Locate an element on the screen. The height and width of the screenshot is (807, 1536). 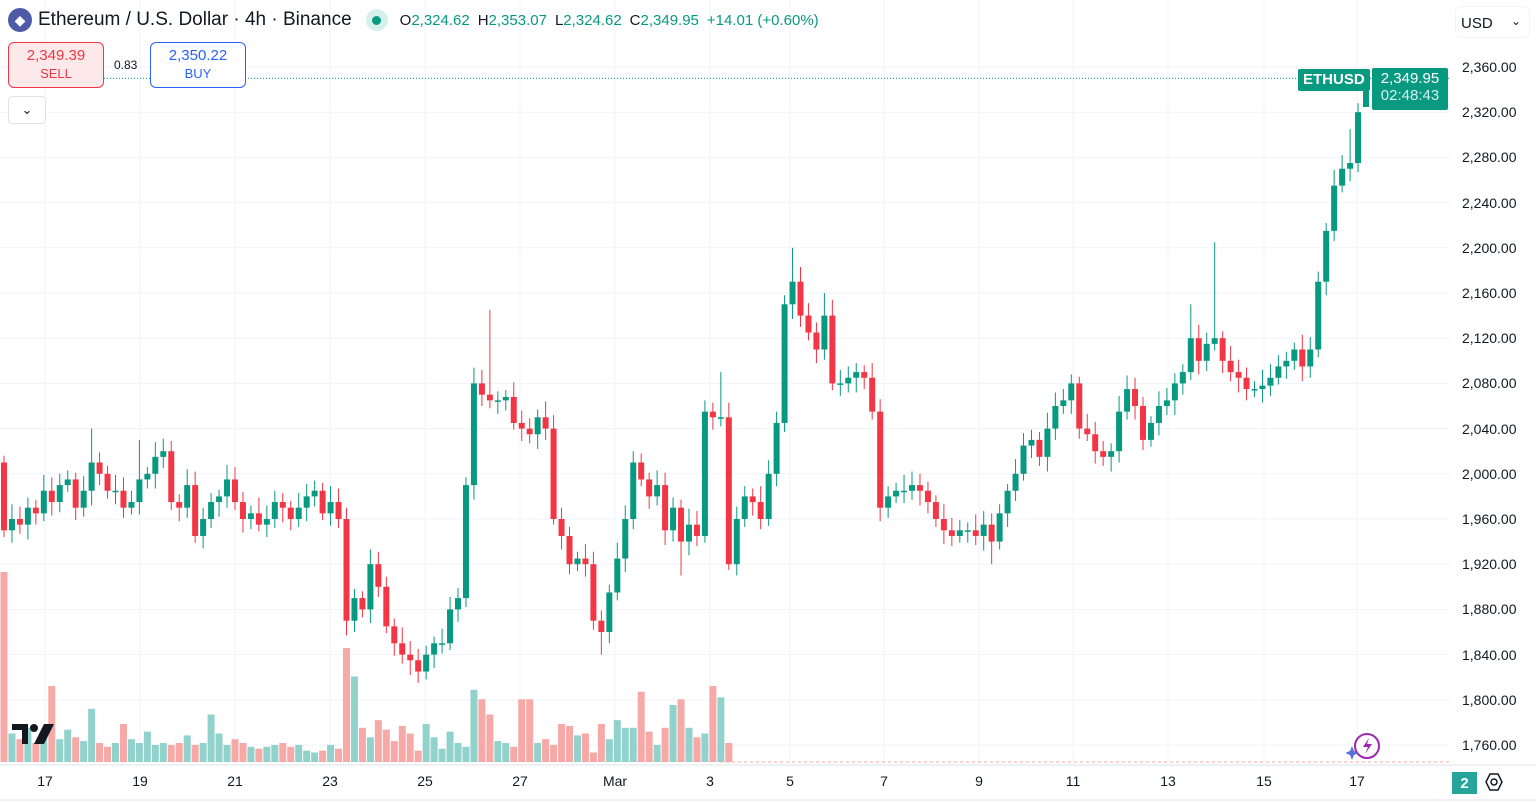
open-value: 2,324.62 is located at coordinates (440, 20).